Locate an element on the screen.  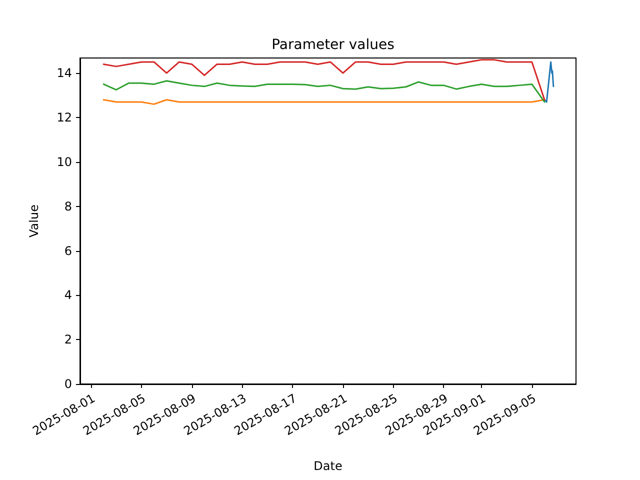
y-tick-label: 6 is located at coordinates (68, 251).